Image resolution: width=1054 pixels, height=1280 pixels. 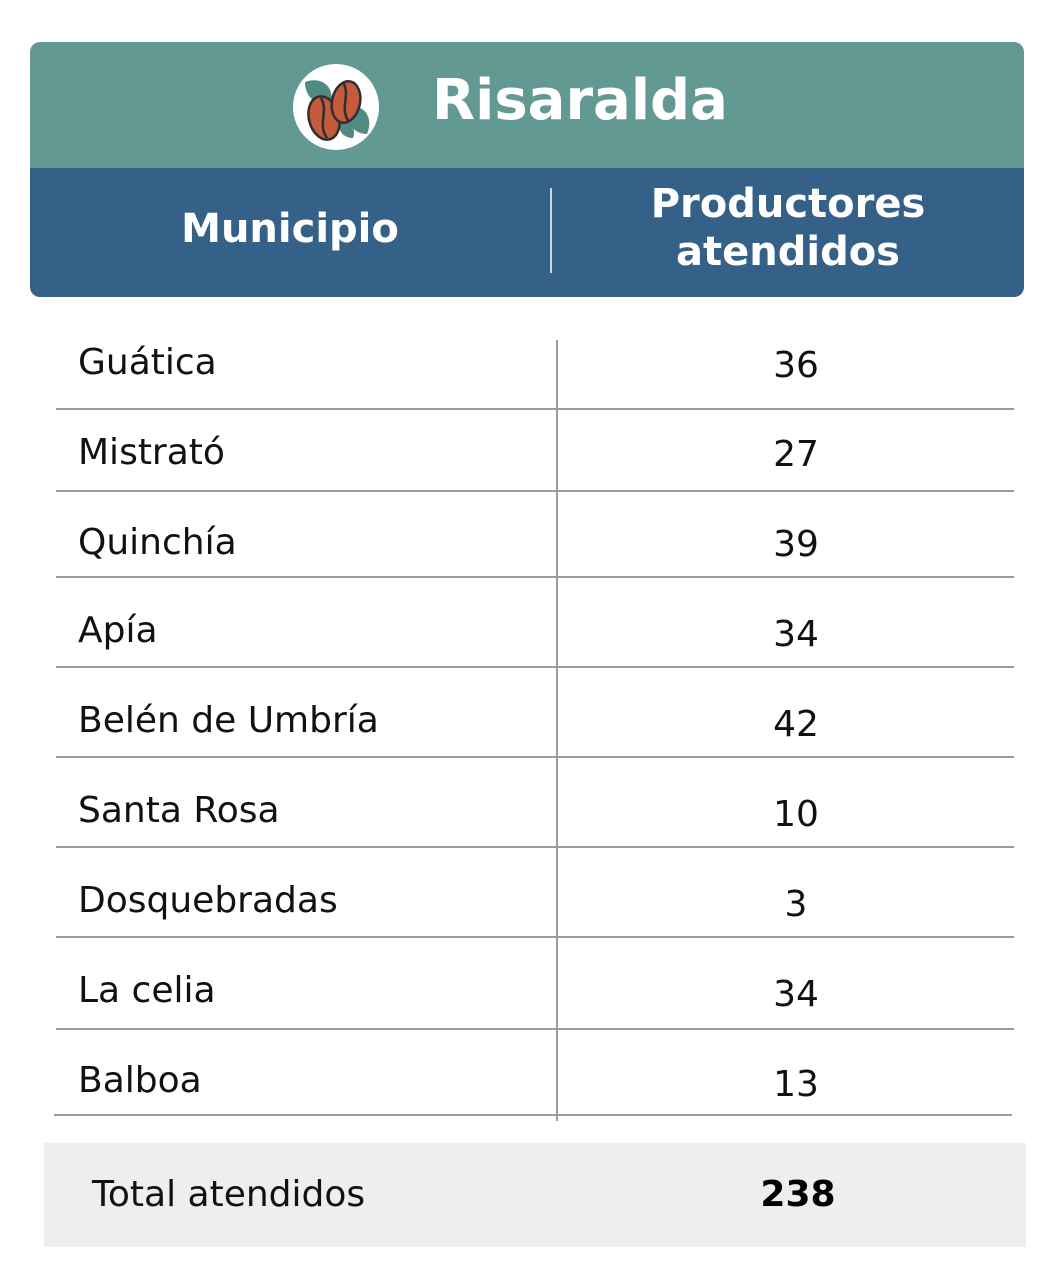 What do you see at coordinates (290, 229) in the screenshot?
I see `column-header-municipio: Municipio` at bounding box center [290, 229].